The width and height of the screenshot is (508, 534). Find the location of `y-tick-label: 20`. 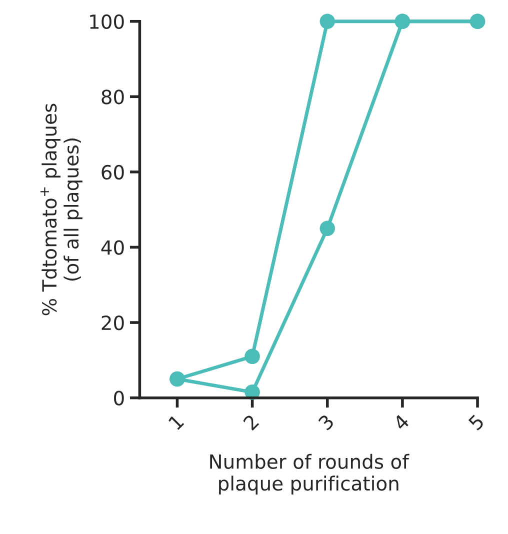

y-tick-label: 20 is located at coordinates (113, 322).